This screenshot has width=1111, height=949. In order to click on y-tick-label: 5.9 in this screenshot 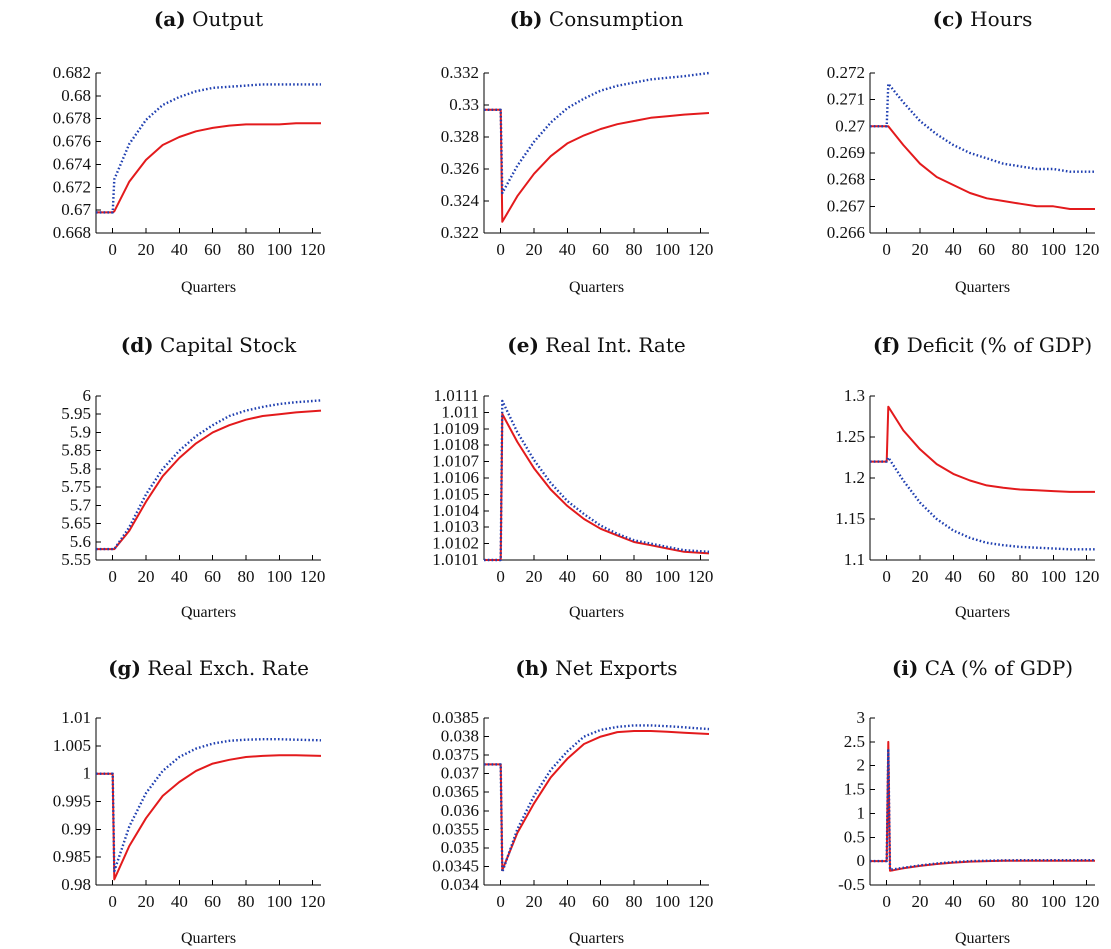, I will do `click(80, 431)`.